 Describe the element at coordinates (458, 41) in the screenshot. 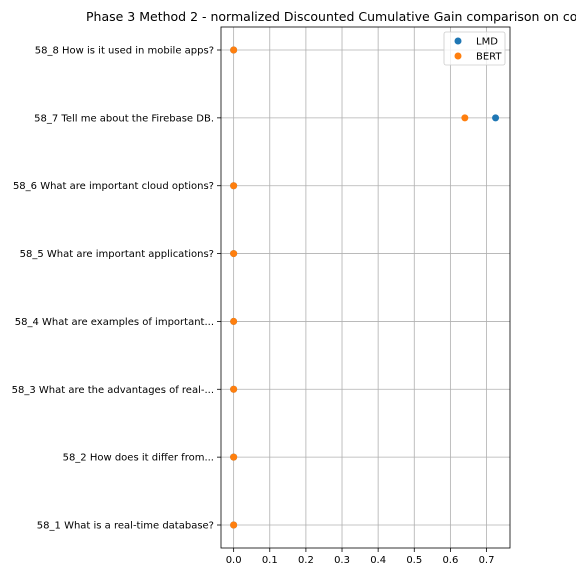

I see `legend-marker-lmd` at that location.